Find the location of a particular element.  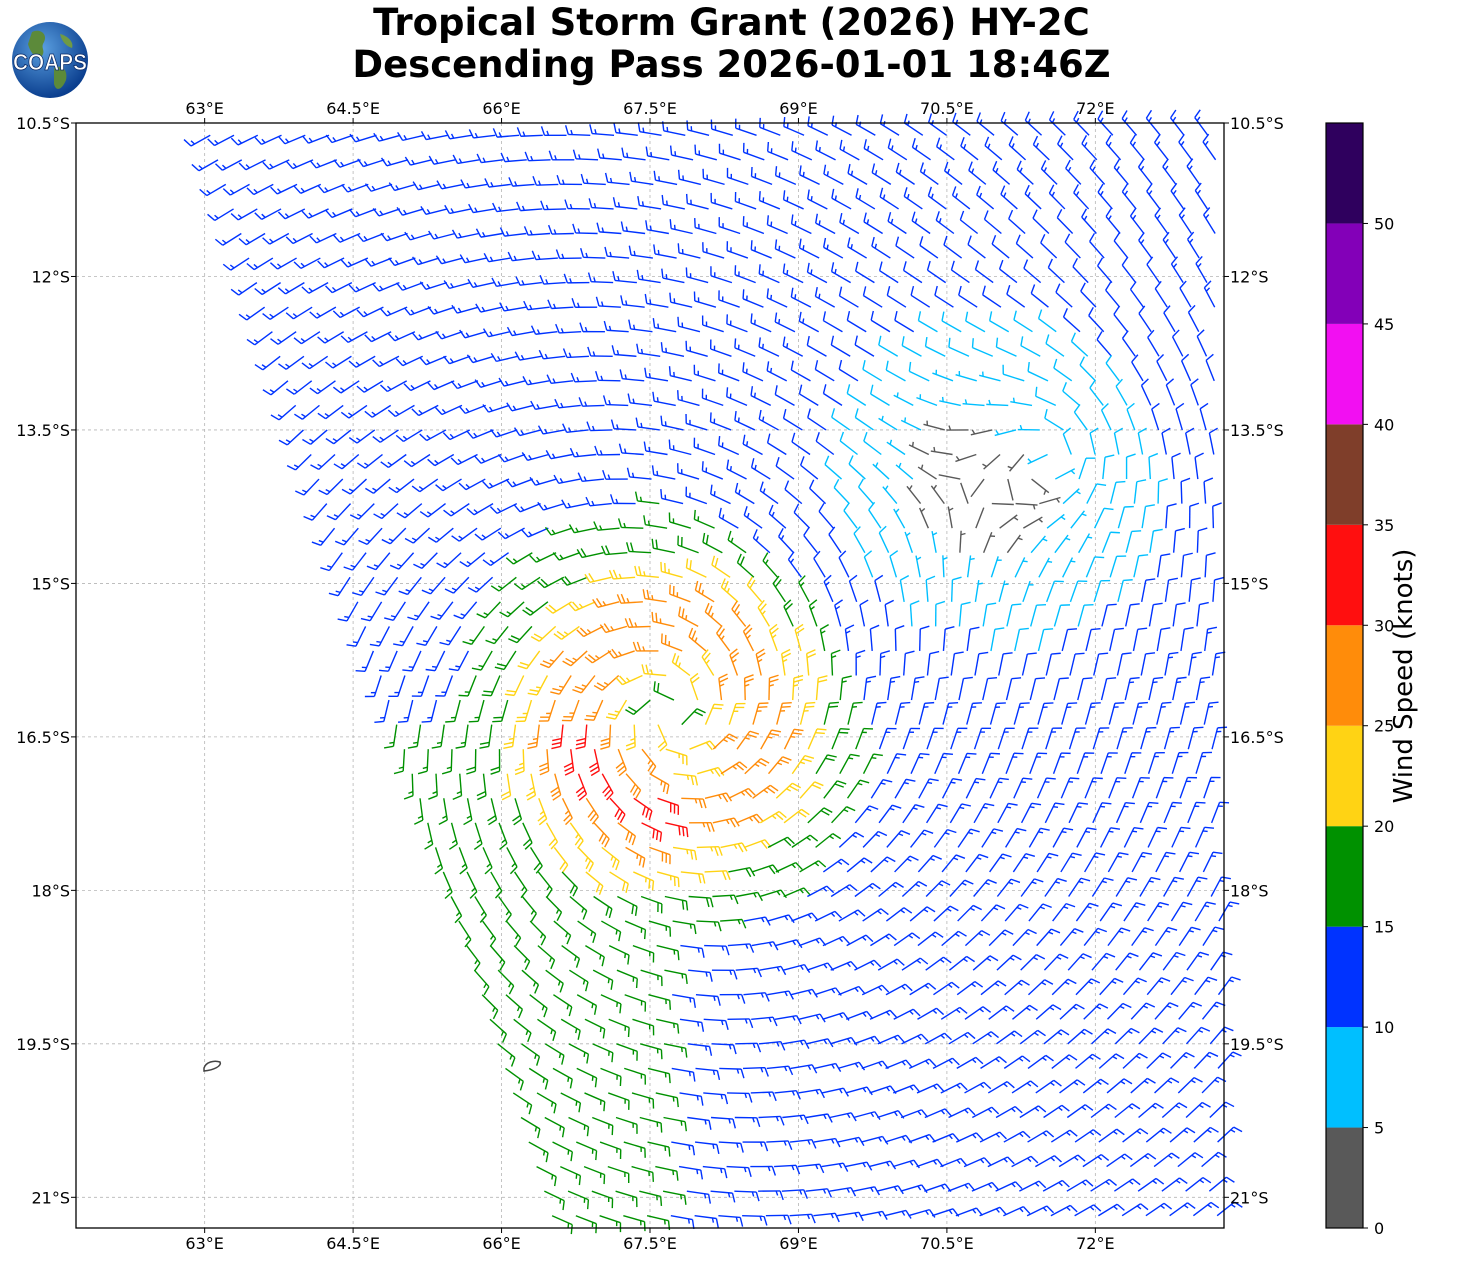

colorbar-tick-label: 45 is located at coordinates (1384, 324).